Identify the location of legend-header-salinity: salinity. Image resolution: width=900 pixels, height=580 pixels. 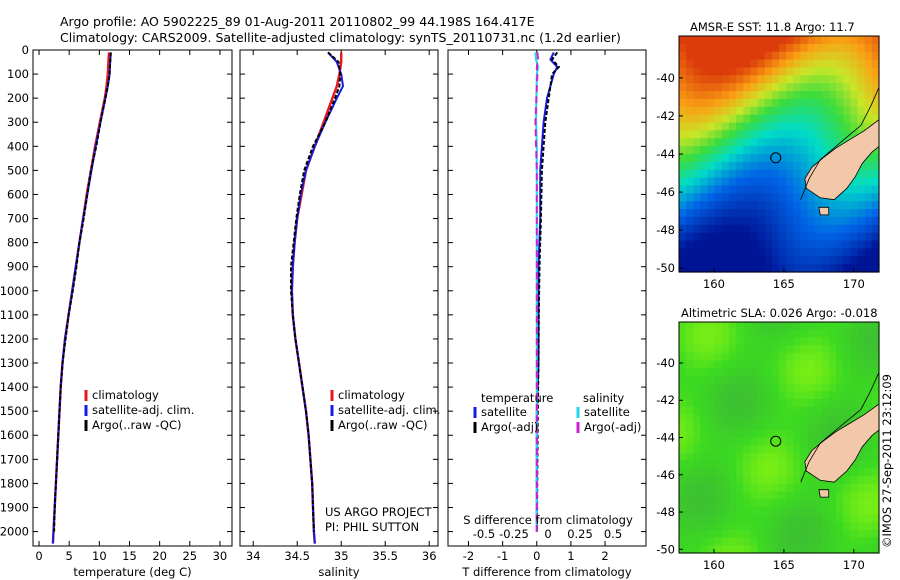
(603, 398).